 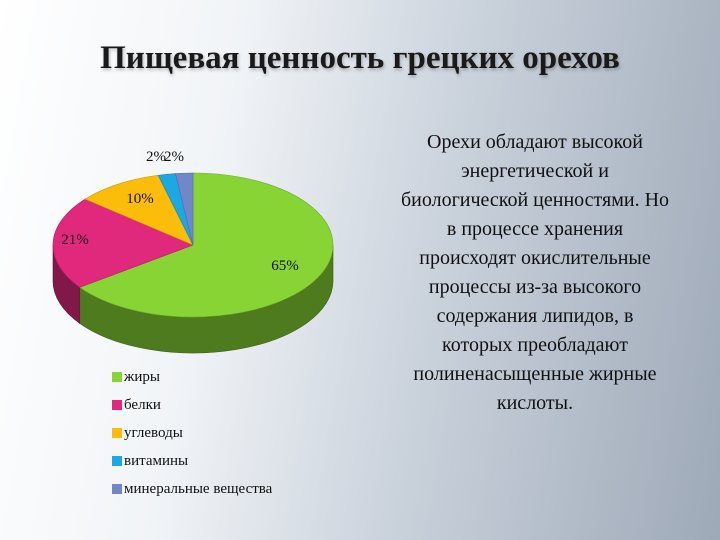 I want to click on legend-swatch-fats, so click(x=117, y=377).